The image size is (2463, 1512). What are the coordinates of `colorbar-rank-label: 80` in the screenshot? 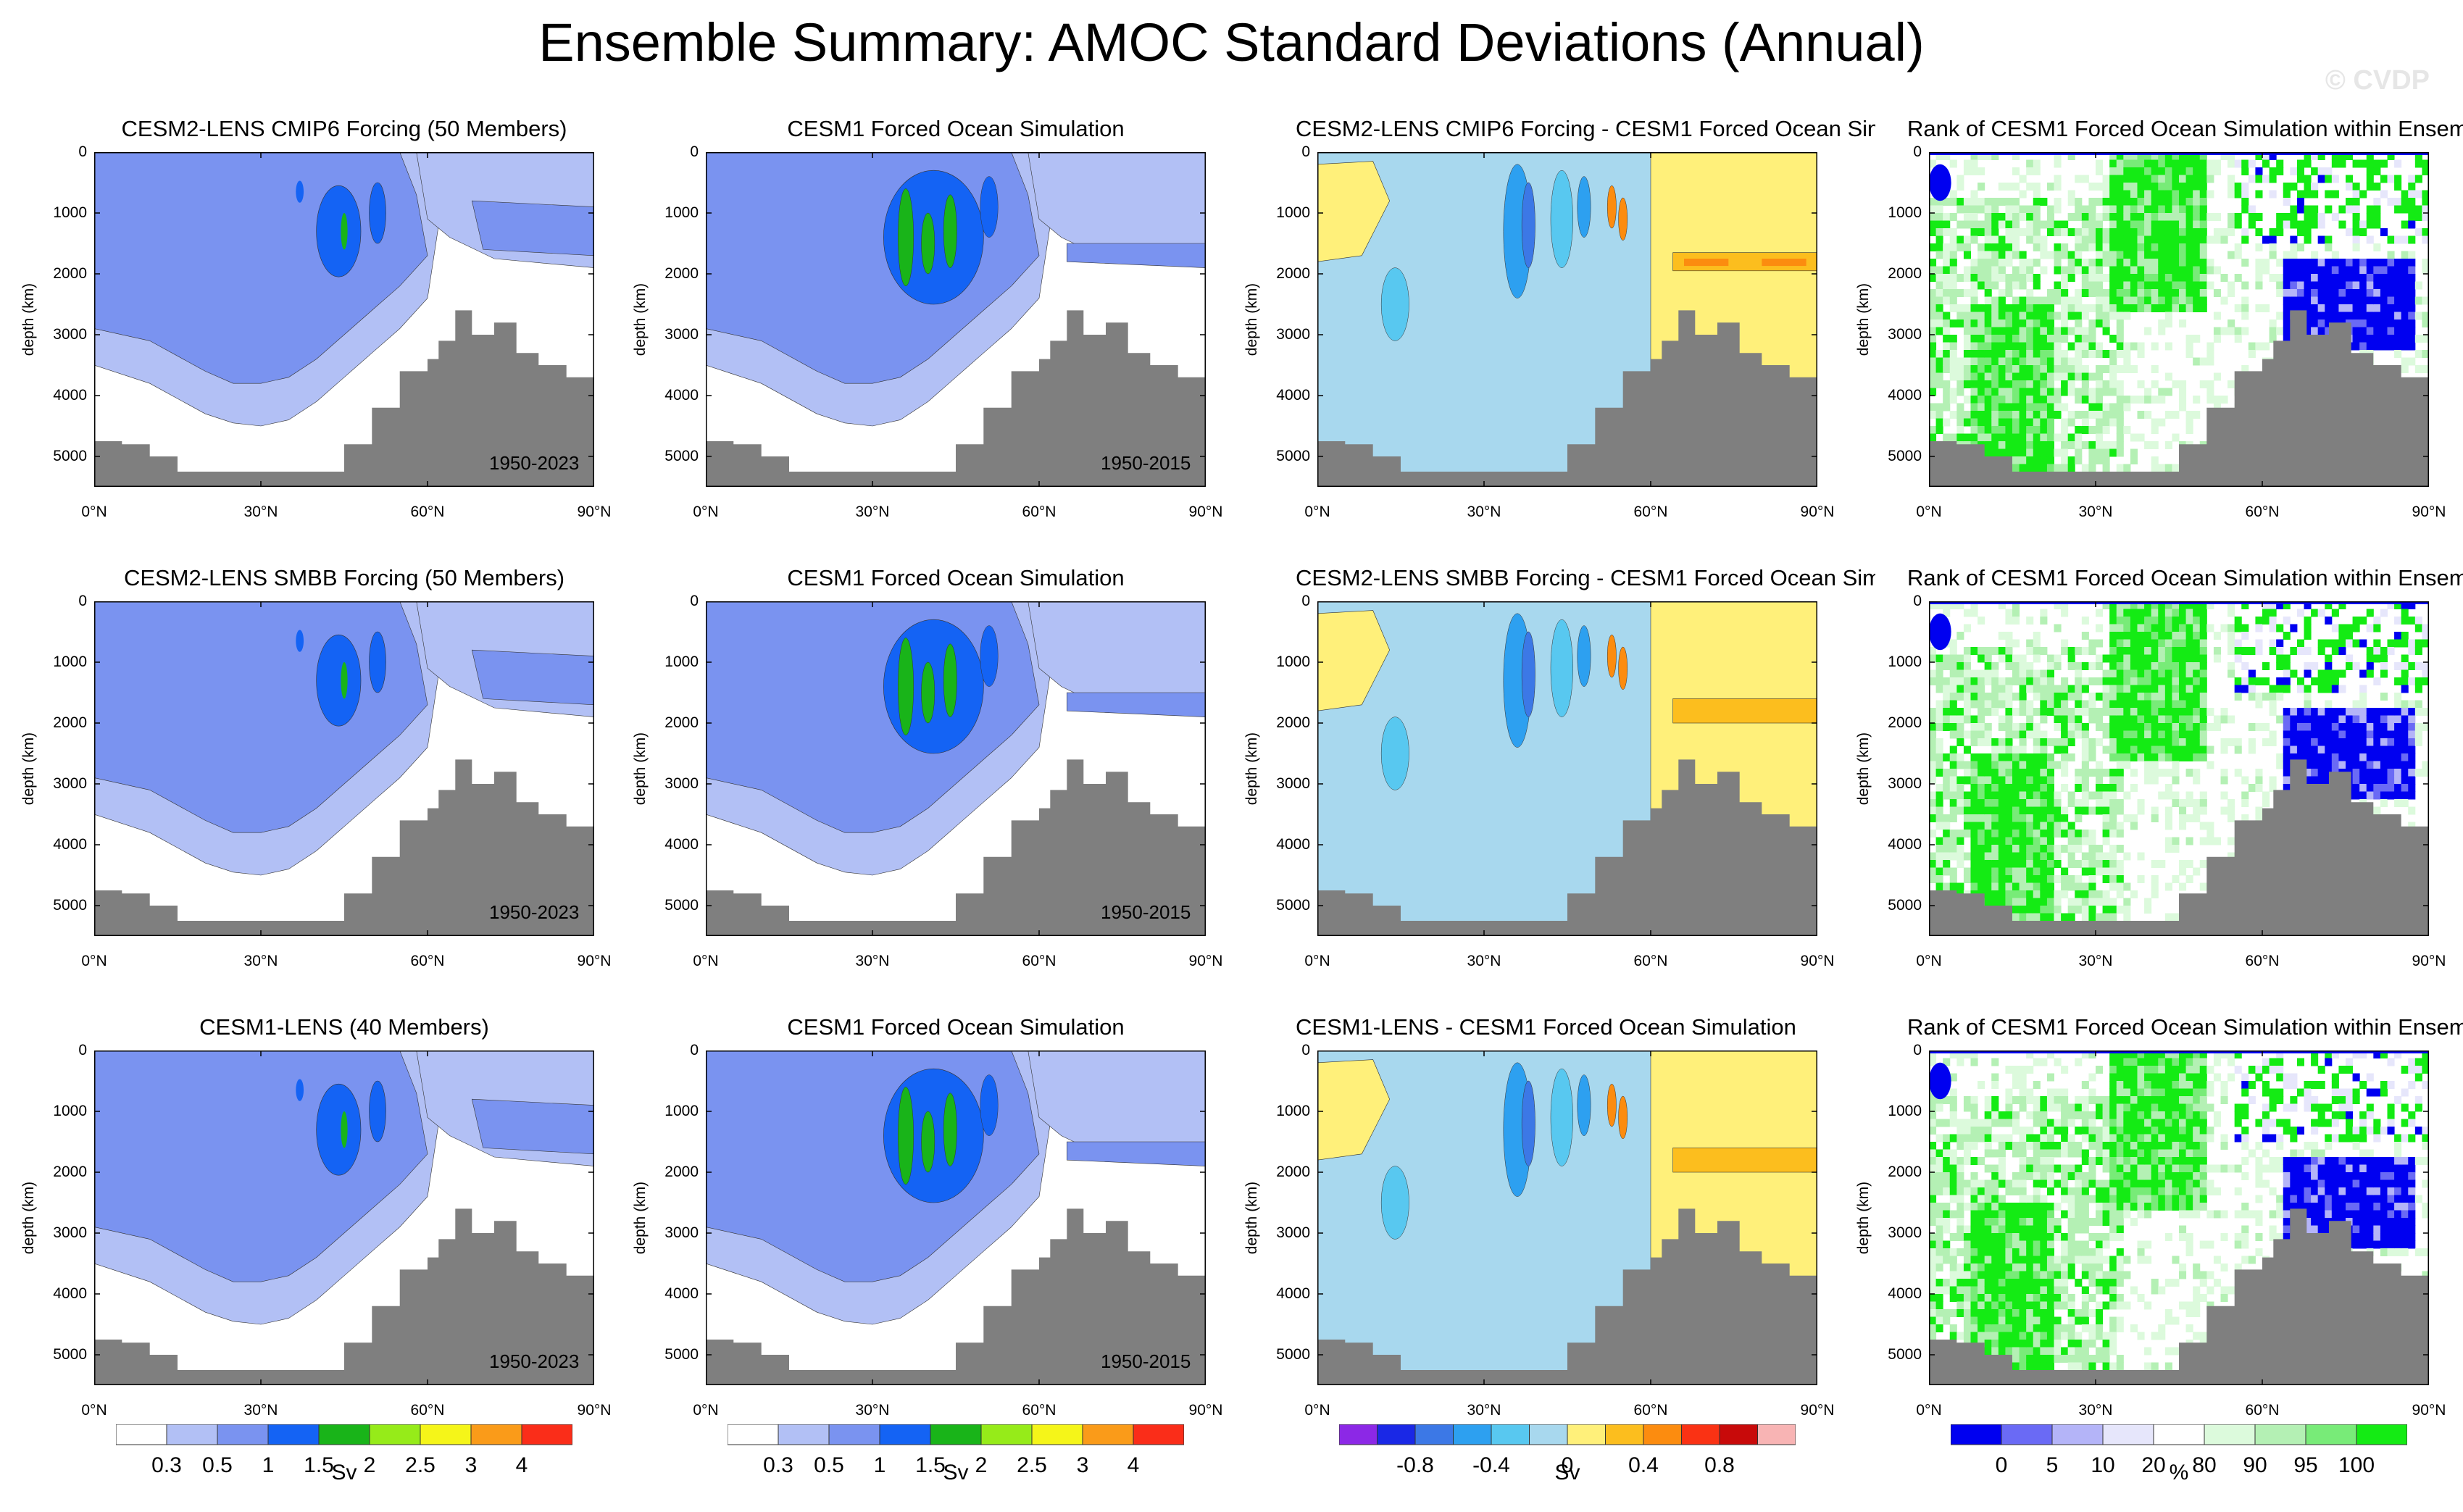 It's located at (2204, 1465).